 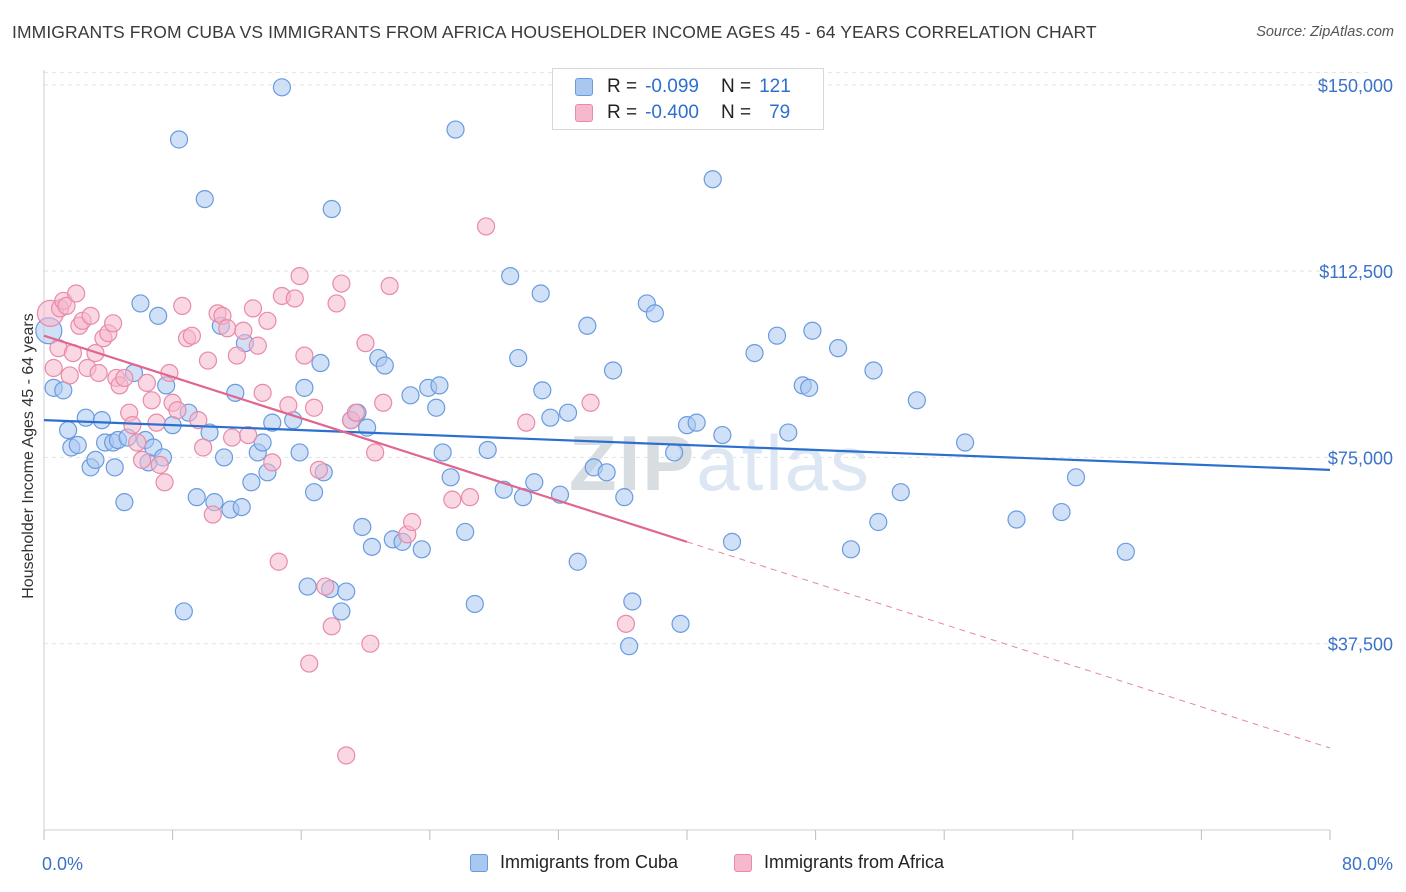 I want to click on legend-r-label: R =, so click(x=622, y=86).